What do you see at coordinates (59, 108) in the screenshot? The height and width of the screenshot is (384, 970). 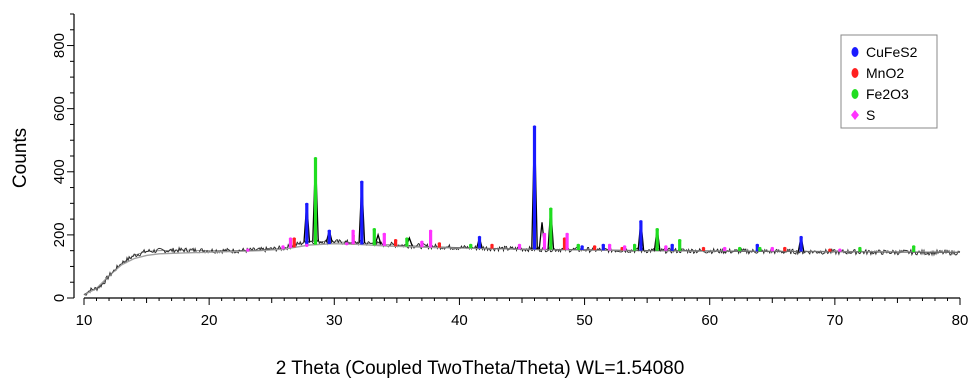 I see `y-tick-label: 600` at bounding box center [59, 108].